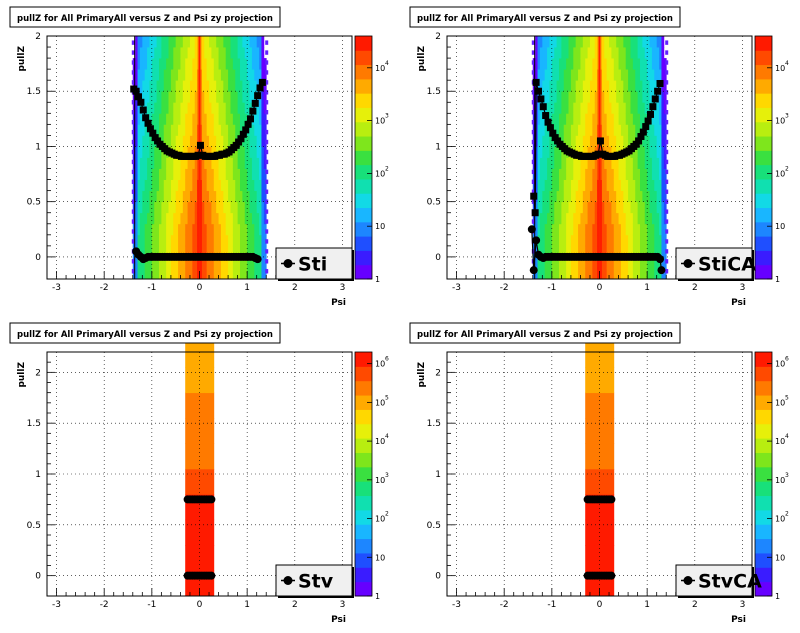  Describe the element at coordinates (38, 258) in the screenshot. I see `y-tick-label: 0` at that location.